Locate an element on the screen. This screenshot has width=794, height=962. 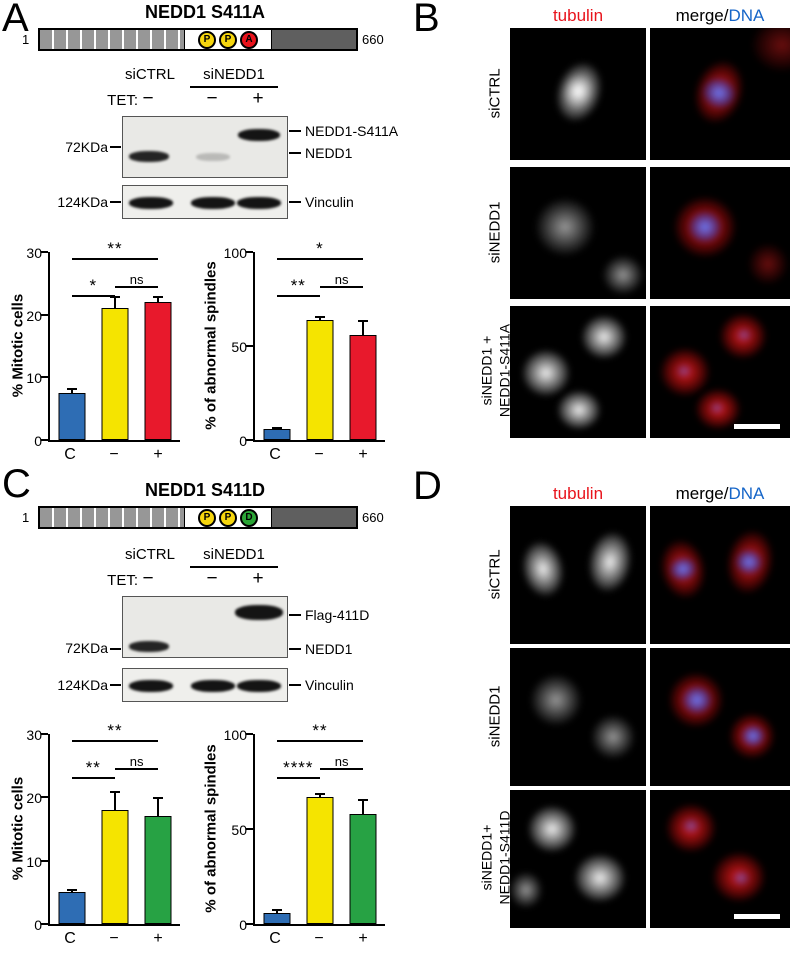
significance-bracket: ns is located at coordinates (342, 762).